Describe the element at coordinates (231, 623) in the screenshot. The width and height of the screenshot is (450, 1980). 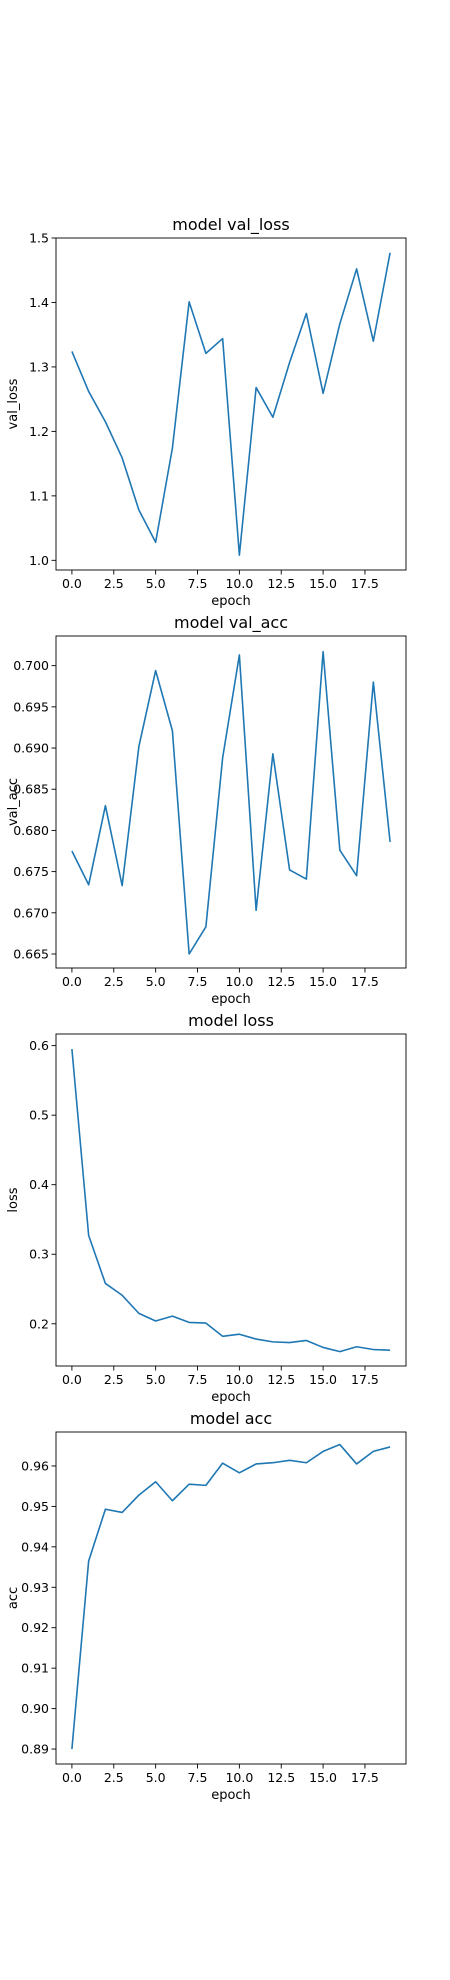
I see `chart-title: model val_acc` at that location.